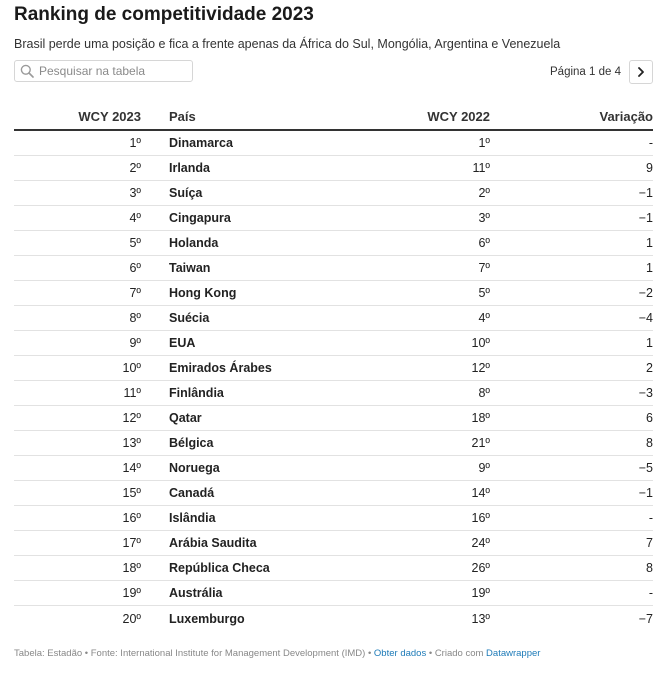  I want to click on cell-wcy-2023: 9º, so click(135, 343).